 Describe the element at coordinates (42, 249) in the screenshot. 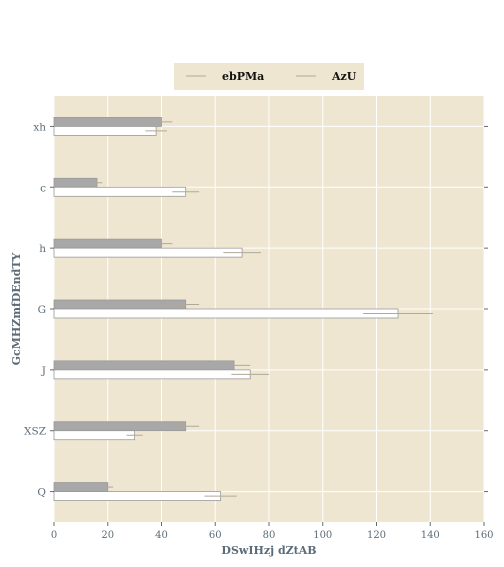

I see `category-label: h` at that location.